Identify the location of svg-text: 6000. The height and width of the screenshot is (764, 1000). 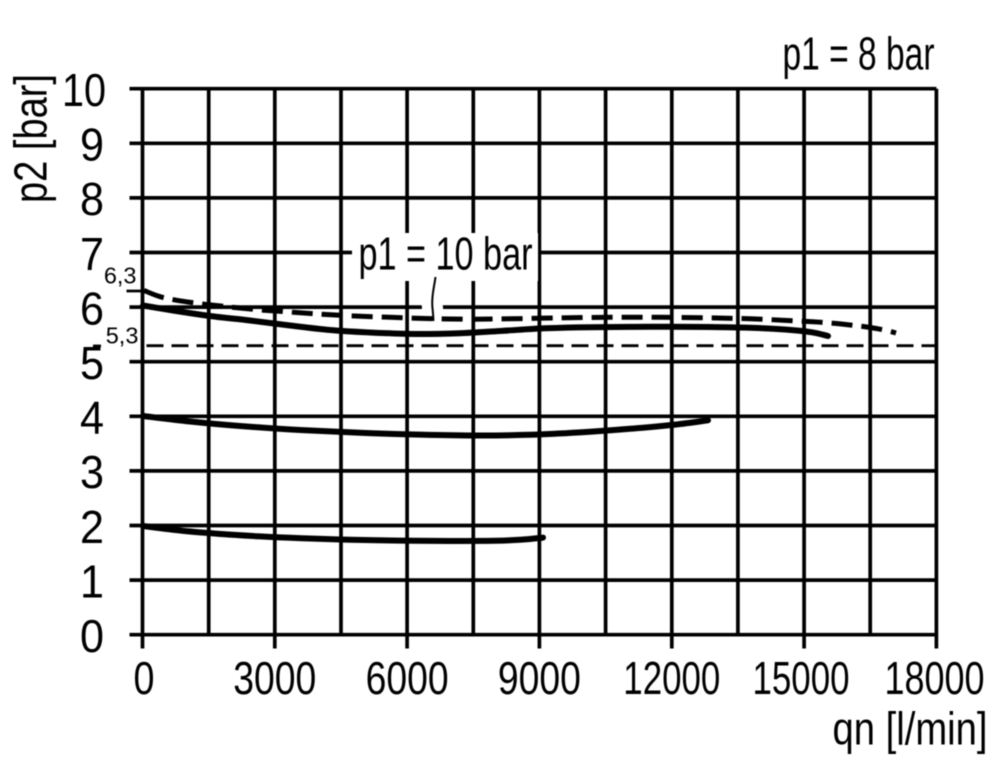
(407, 678).